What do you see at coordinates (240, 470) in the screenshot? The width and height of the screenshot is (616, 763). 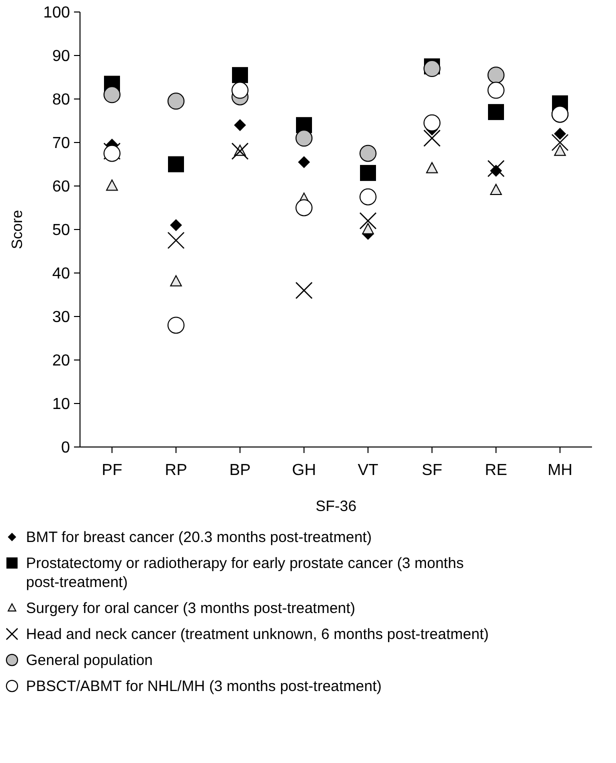 I see `x-tick-label: BP` at bounding box center [240, 470].